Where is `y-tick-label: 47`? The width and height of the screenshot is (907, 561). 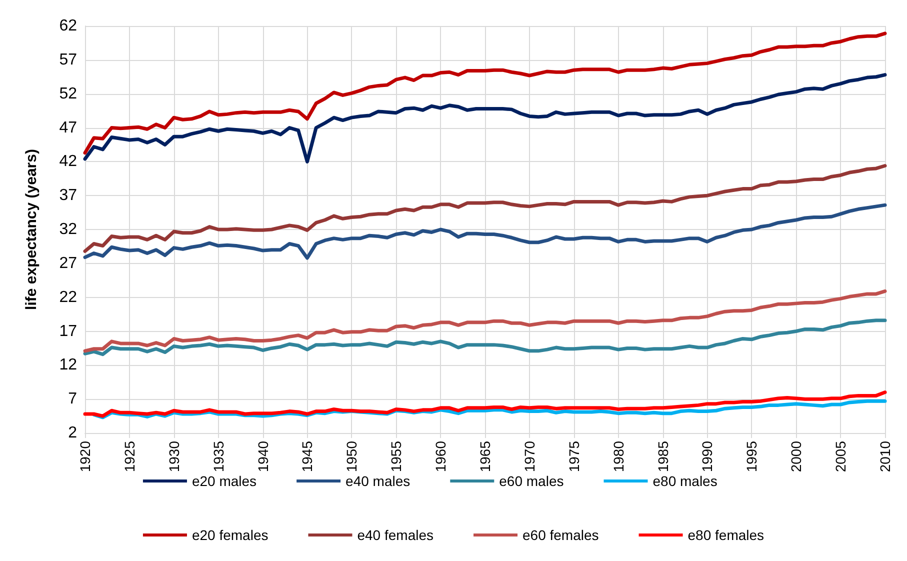 y-tick-label: 47 is located at coordinates (68, 127).